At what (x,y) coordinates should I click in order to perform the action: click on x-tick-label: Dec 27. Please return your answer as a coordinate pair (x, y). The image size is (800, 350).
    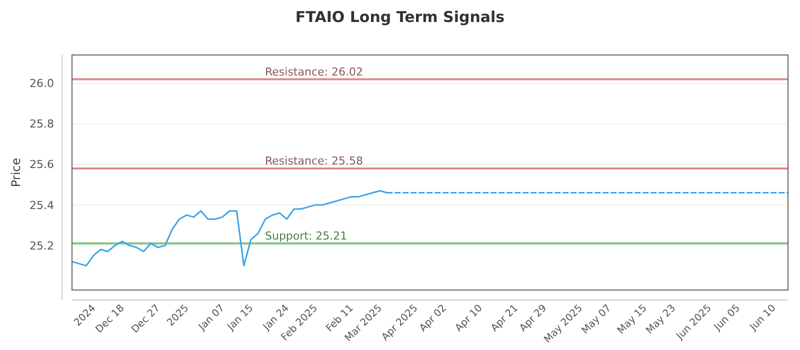
    Looking at the image, I should click on (146, 319).